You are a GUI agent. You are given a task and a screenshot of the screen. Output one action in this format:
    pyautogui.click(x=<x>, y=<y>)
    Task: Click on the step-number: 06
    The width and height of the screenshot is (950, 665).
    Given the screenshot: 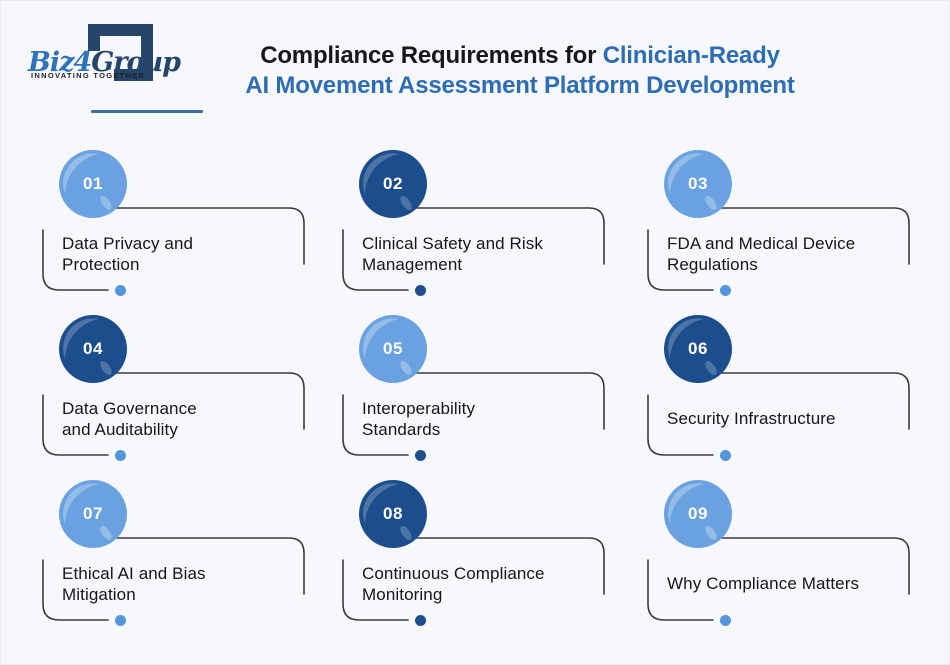 What is the action you would take?
    pyautogui.click(x=698, y=348)
    